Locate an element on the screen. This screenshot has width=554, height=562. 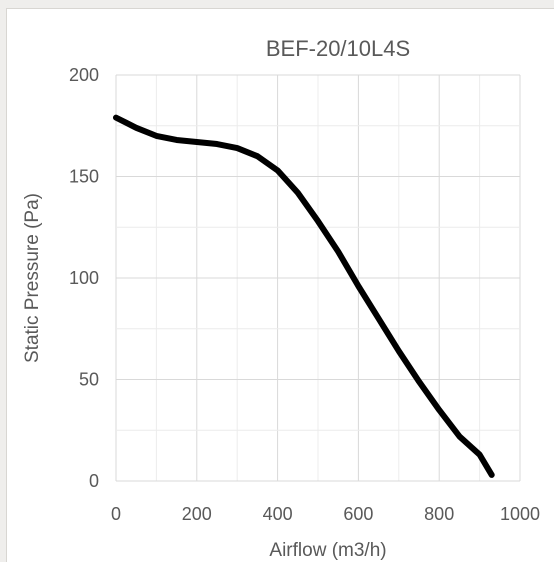
chart-title: BEF-20/10L4S is located at coordinates (338, 48).